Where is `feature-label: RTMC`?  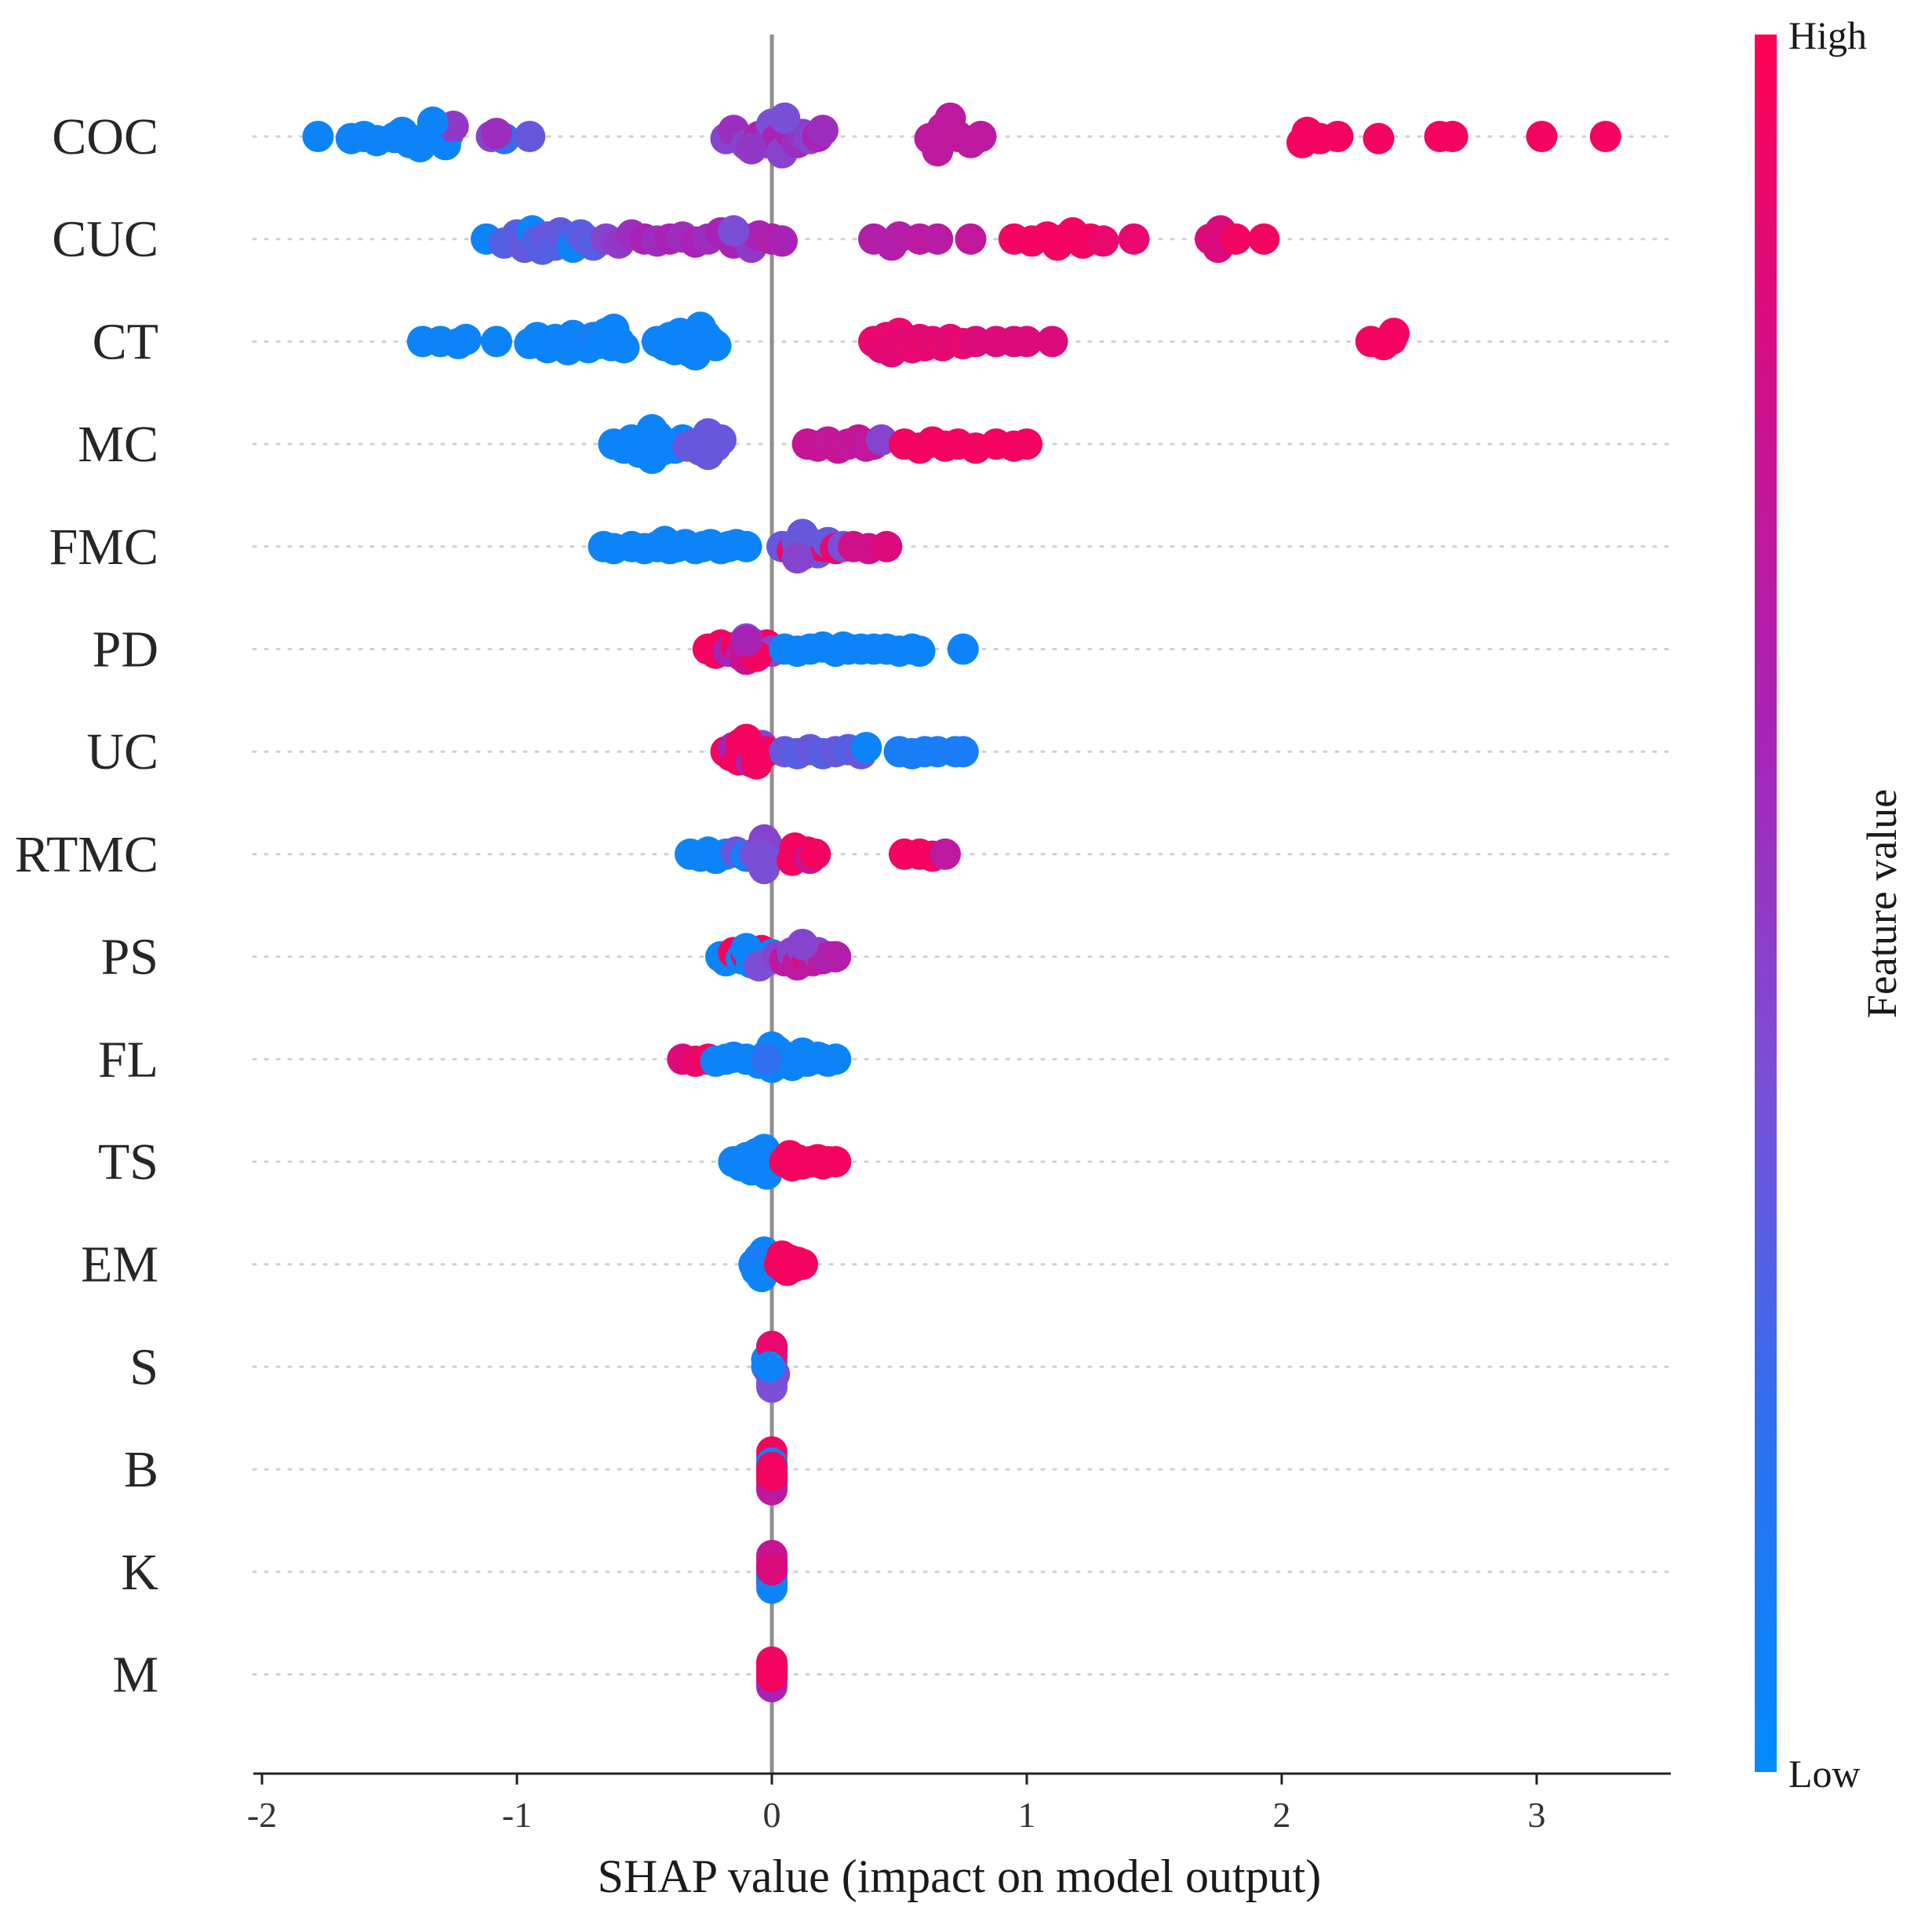 feature-label: RTMC is located at coordinates (86, 855).